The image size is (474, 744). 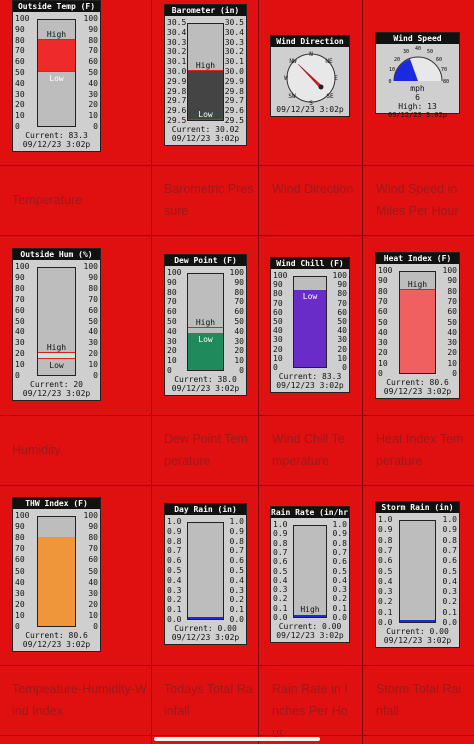 What do you see at coordinates (236, 531) in the screenshot?
I see `tick-label-right: 0.9` at bounding box center [236, 531].